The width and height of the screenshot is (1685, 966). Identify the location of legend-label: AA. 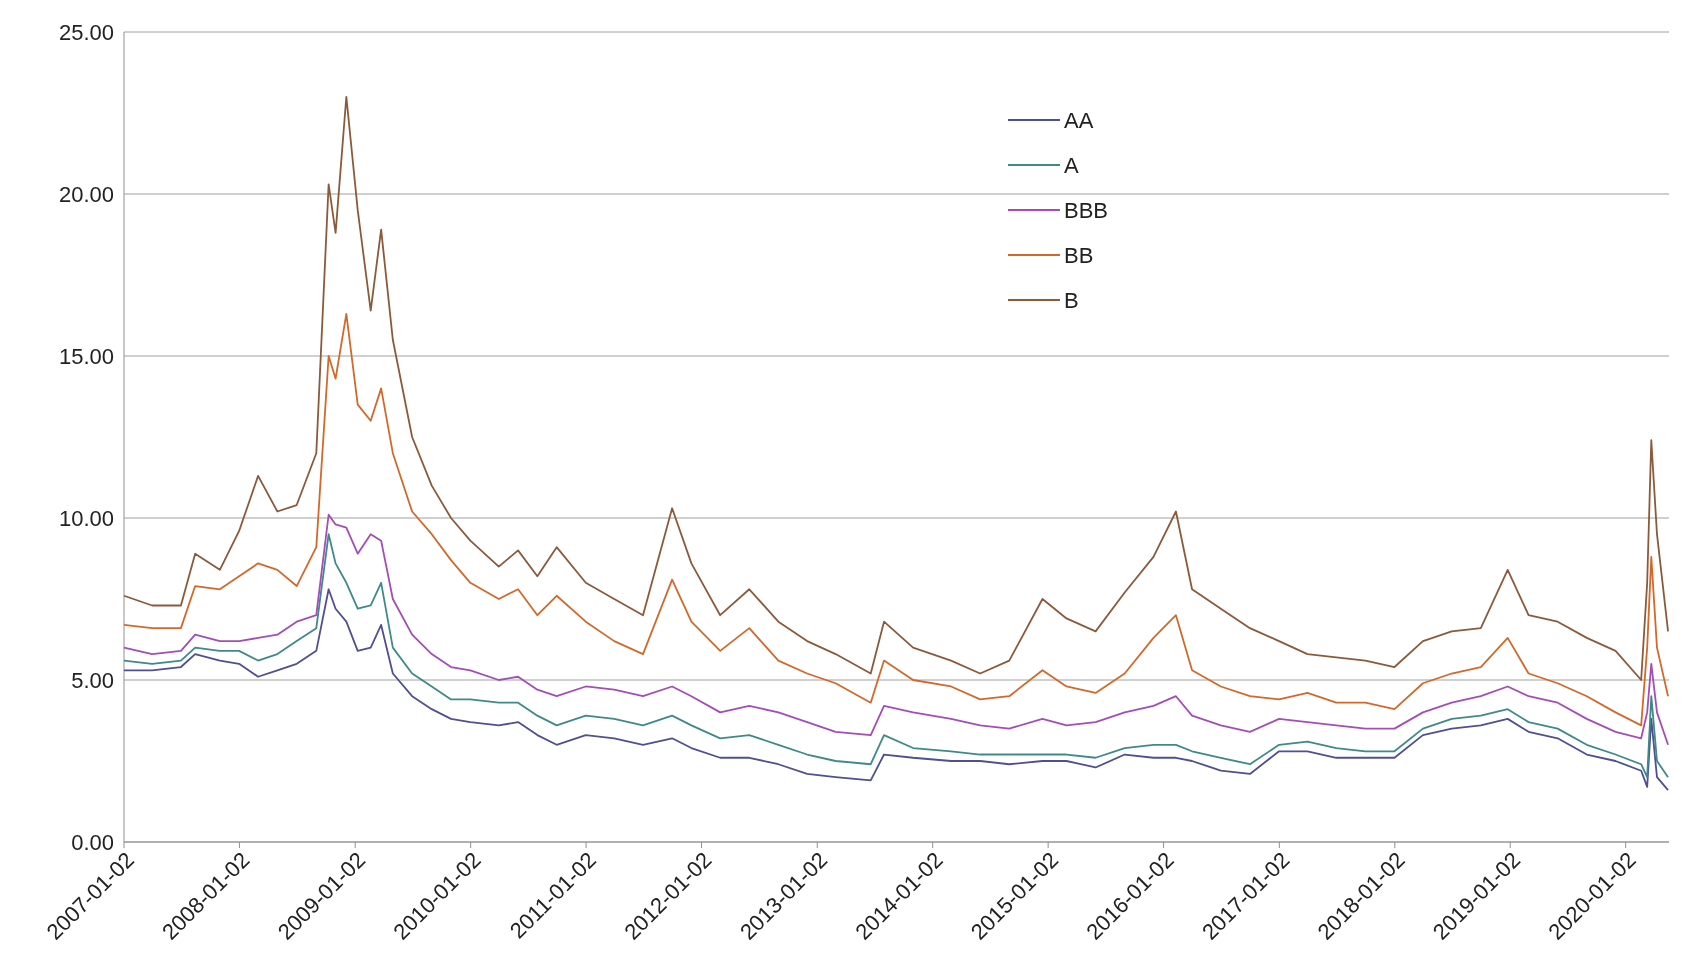
(1079, 120).